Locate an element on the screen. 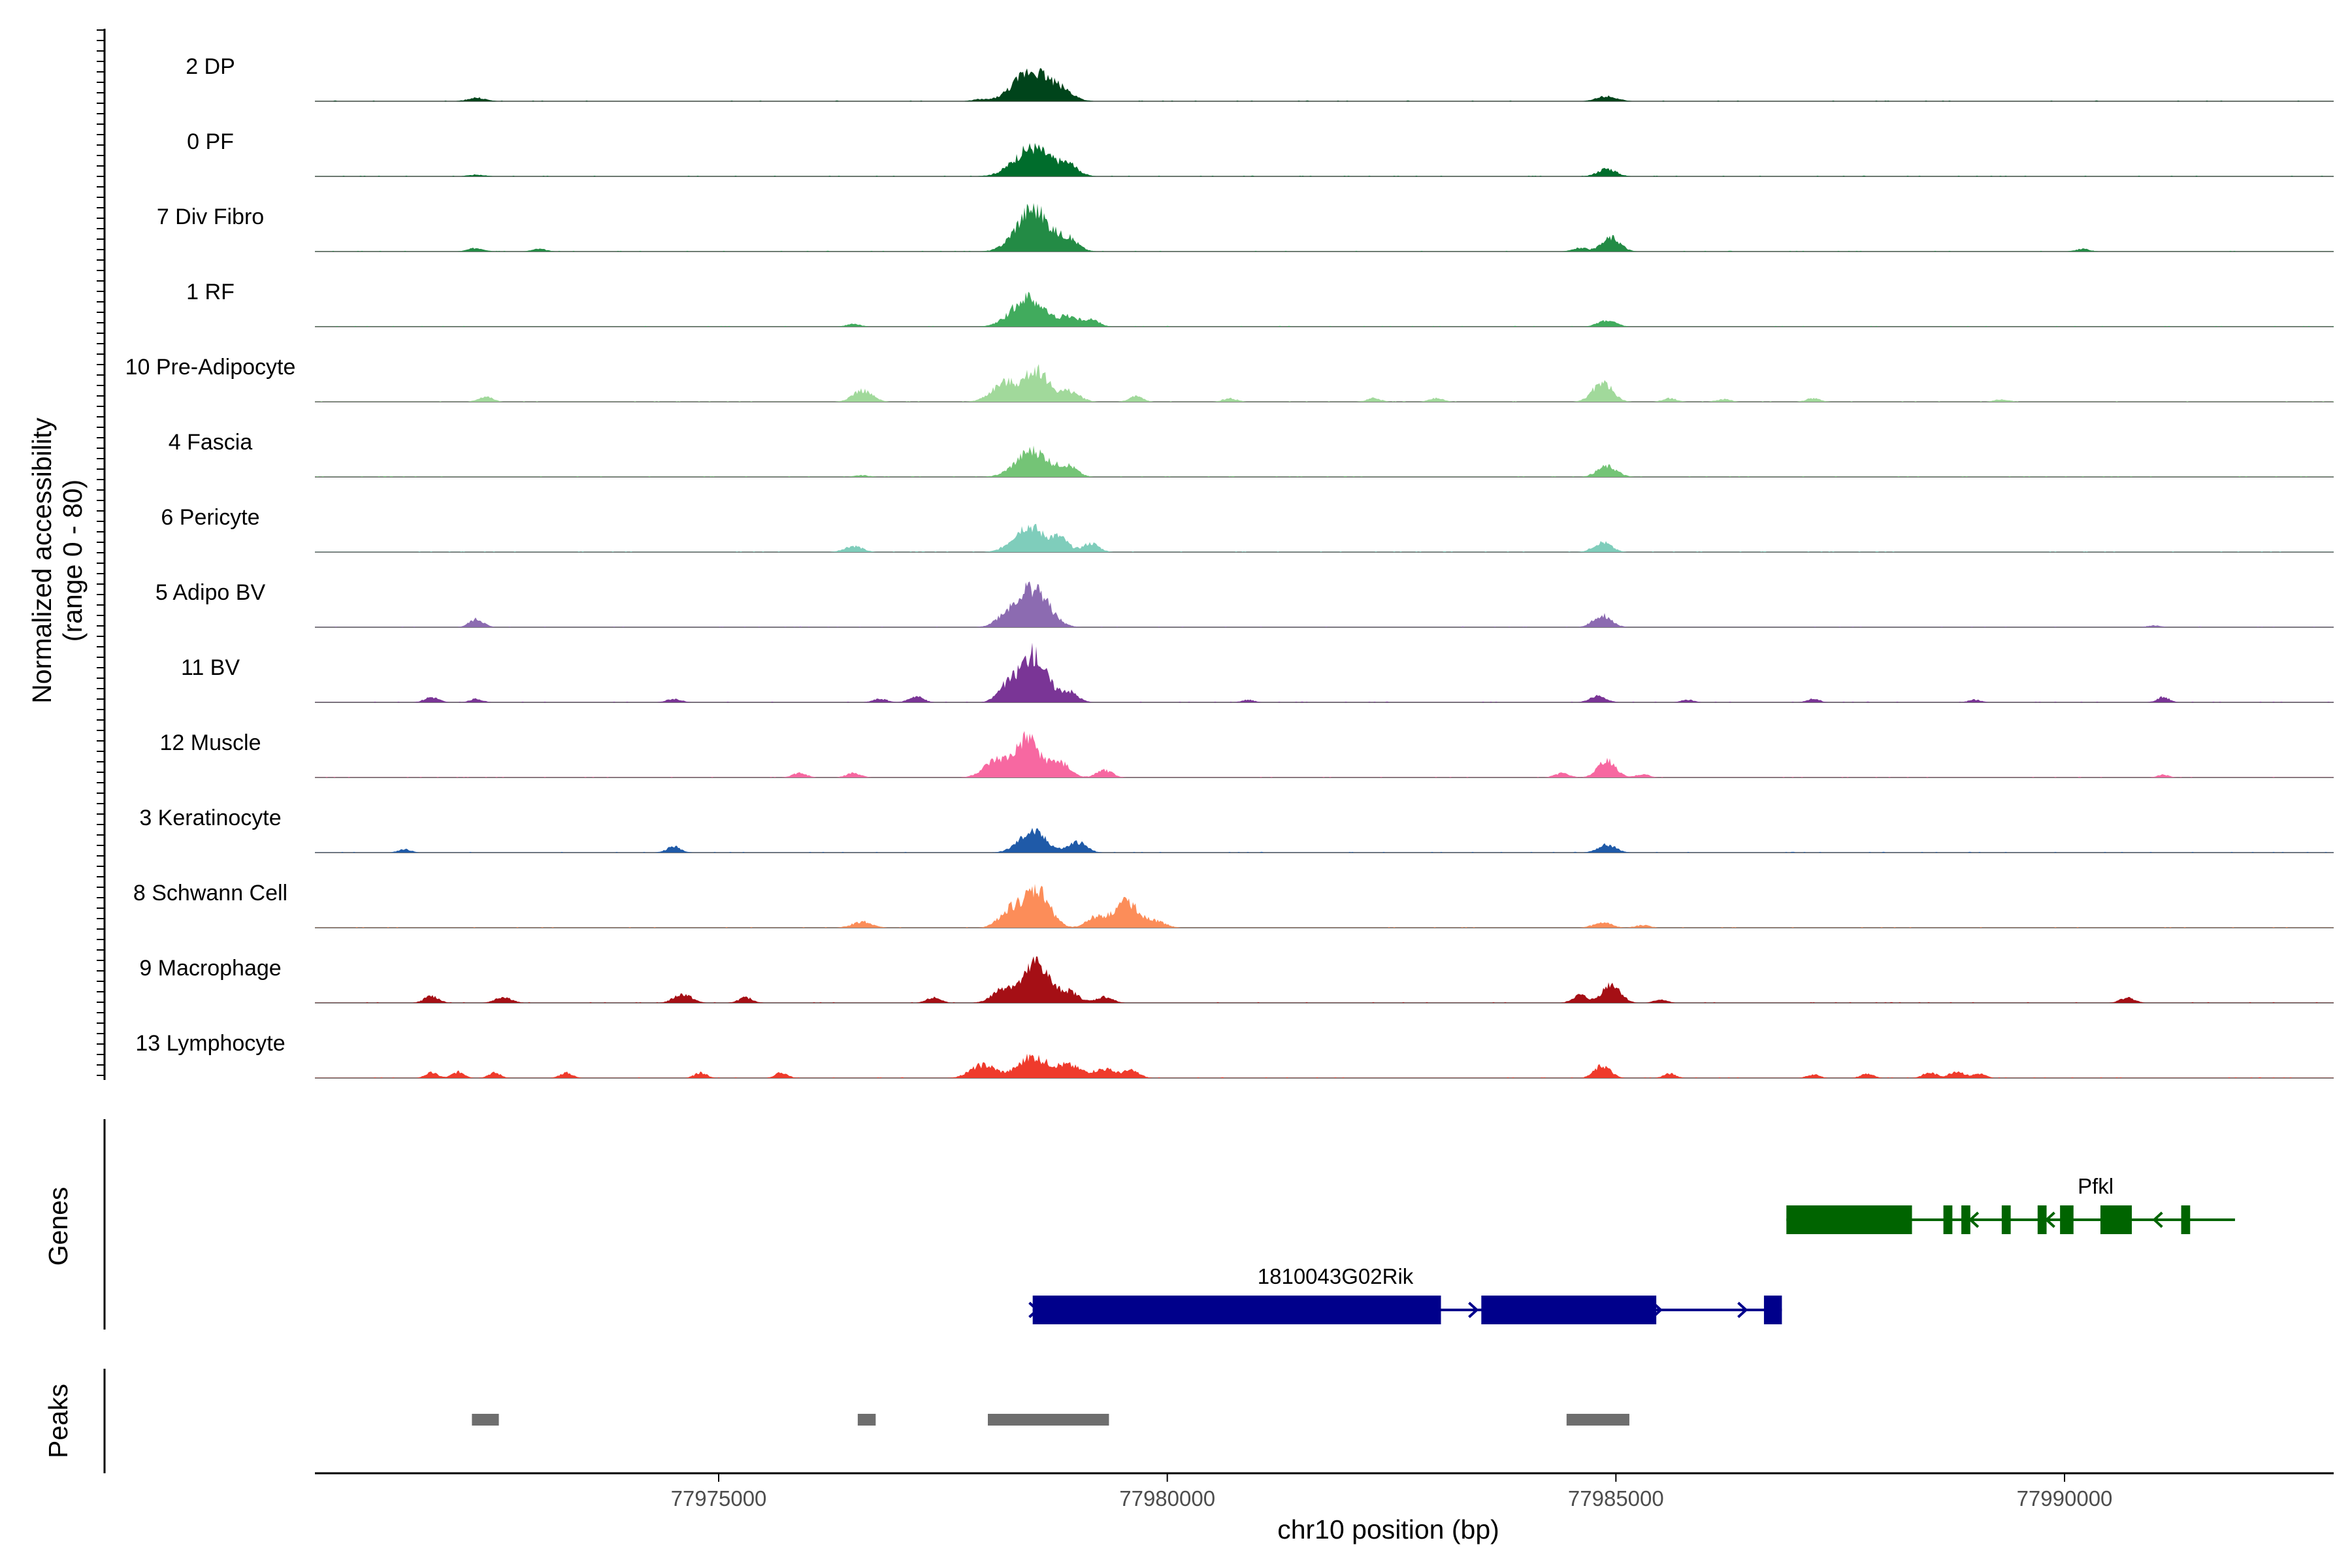  gene-1810043g02rik: 1810043G02Rik is located at coordinates (1405, 1294).